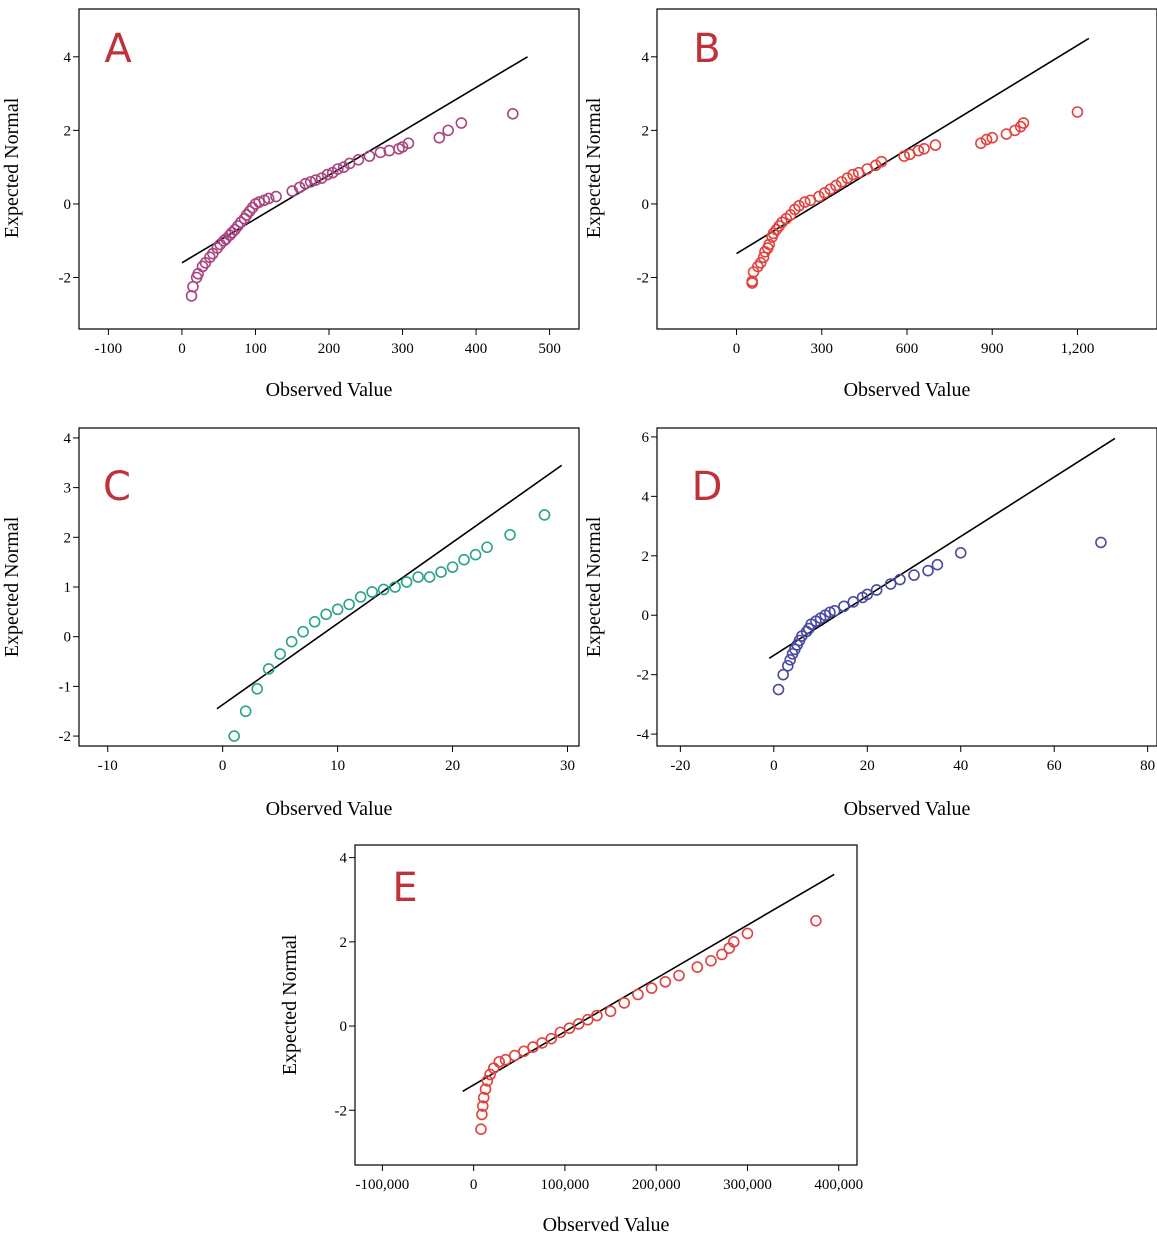  What do you see at coordinates (747, 1185) in the screenshot?
I see `x-tick-label: 300,000` at bounding box center [747, 1185].